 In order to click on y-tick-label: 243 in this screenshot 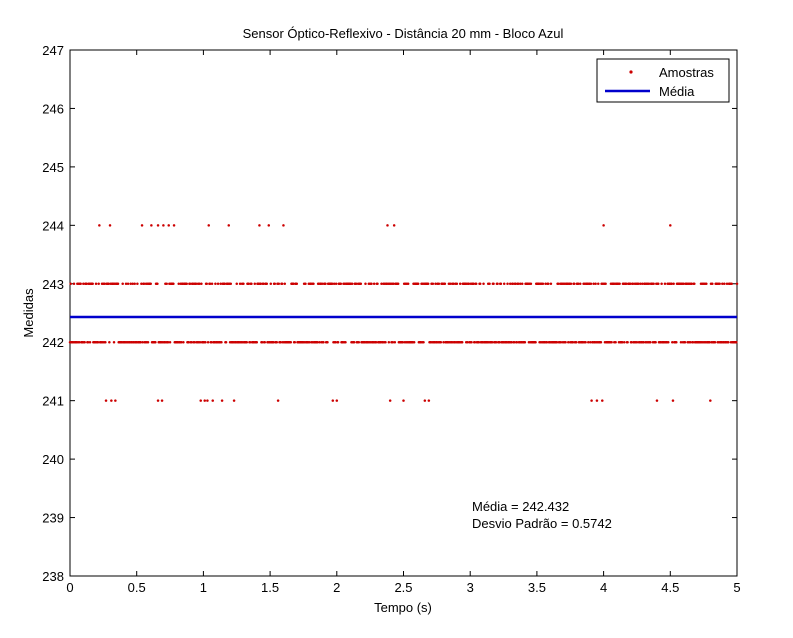, I will do `click(53, 284)`.